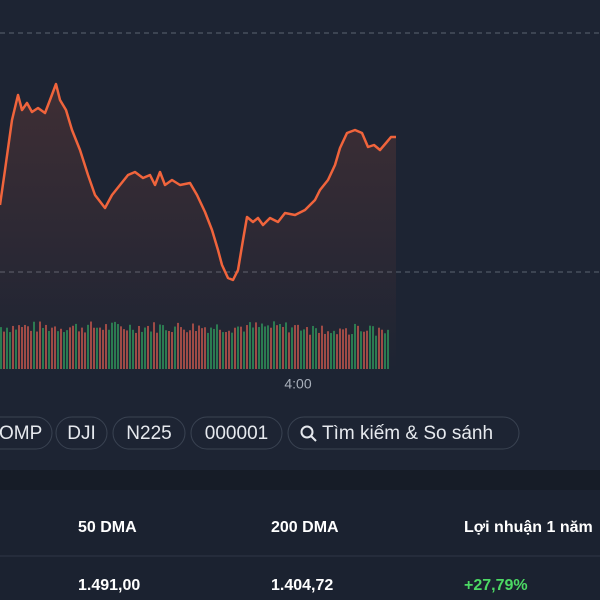 The height and width of the screenshot is (600, 600). I want to click on search-icon, so click(308, 433).